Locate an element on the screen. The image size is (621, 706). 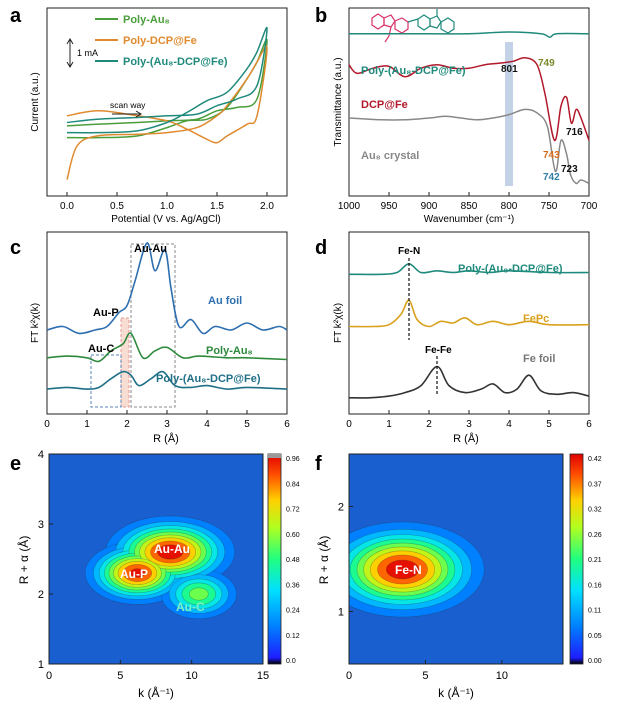
e-ticks-x-label-0: 0 is located at coordinates (49, 676).